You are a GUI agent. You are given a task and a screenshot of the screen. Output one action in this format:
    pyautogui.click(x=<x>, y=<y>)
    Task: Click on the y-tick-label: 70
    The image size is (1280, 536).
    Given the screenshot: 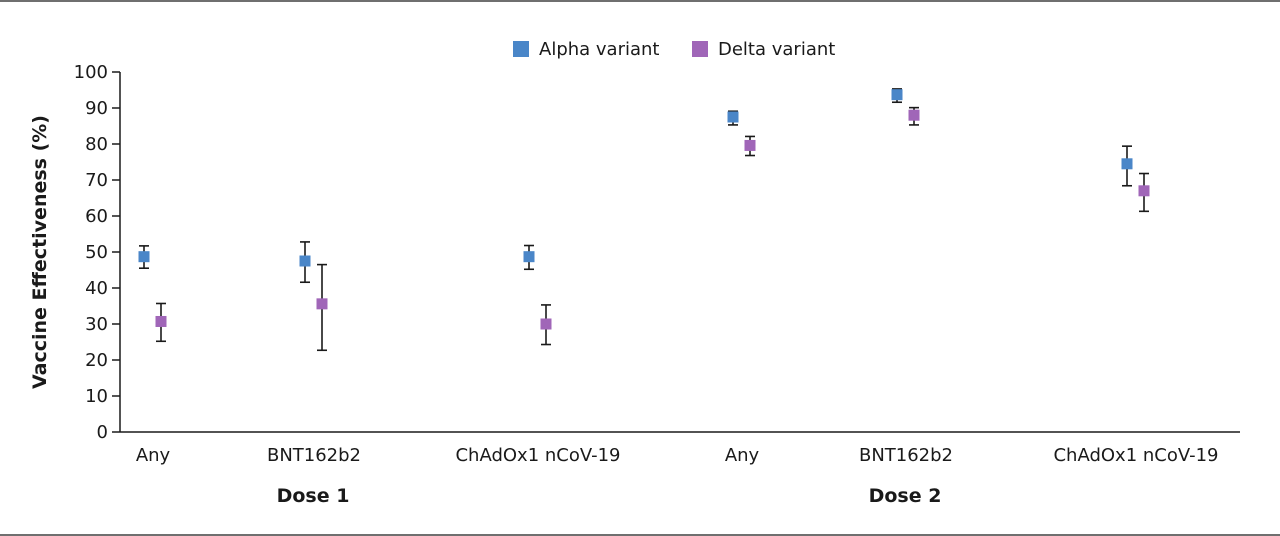 What is the action you would take?
    pyautogui.click(x=96, y=180)
    